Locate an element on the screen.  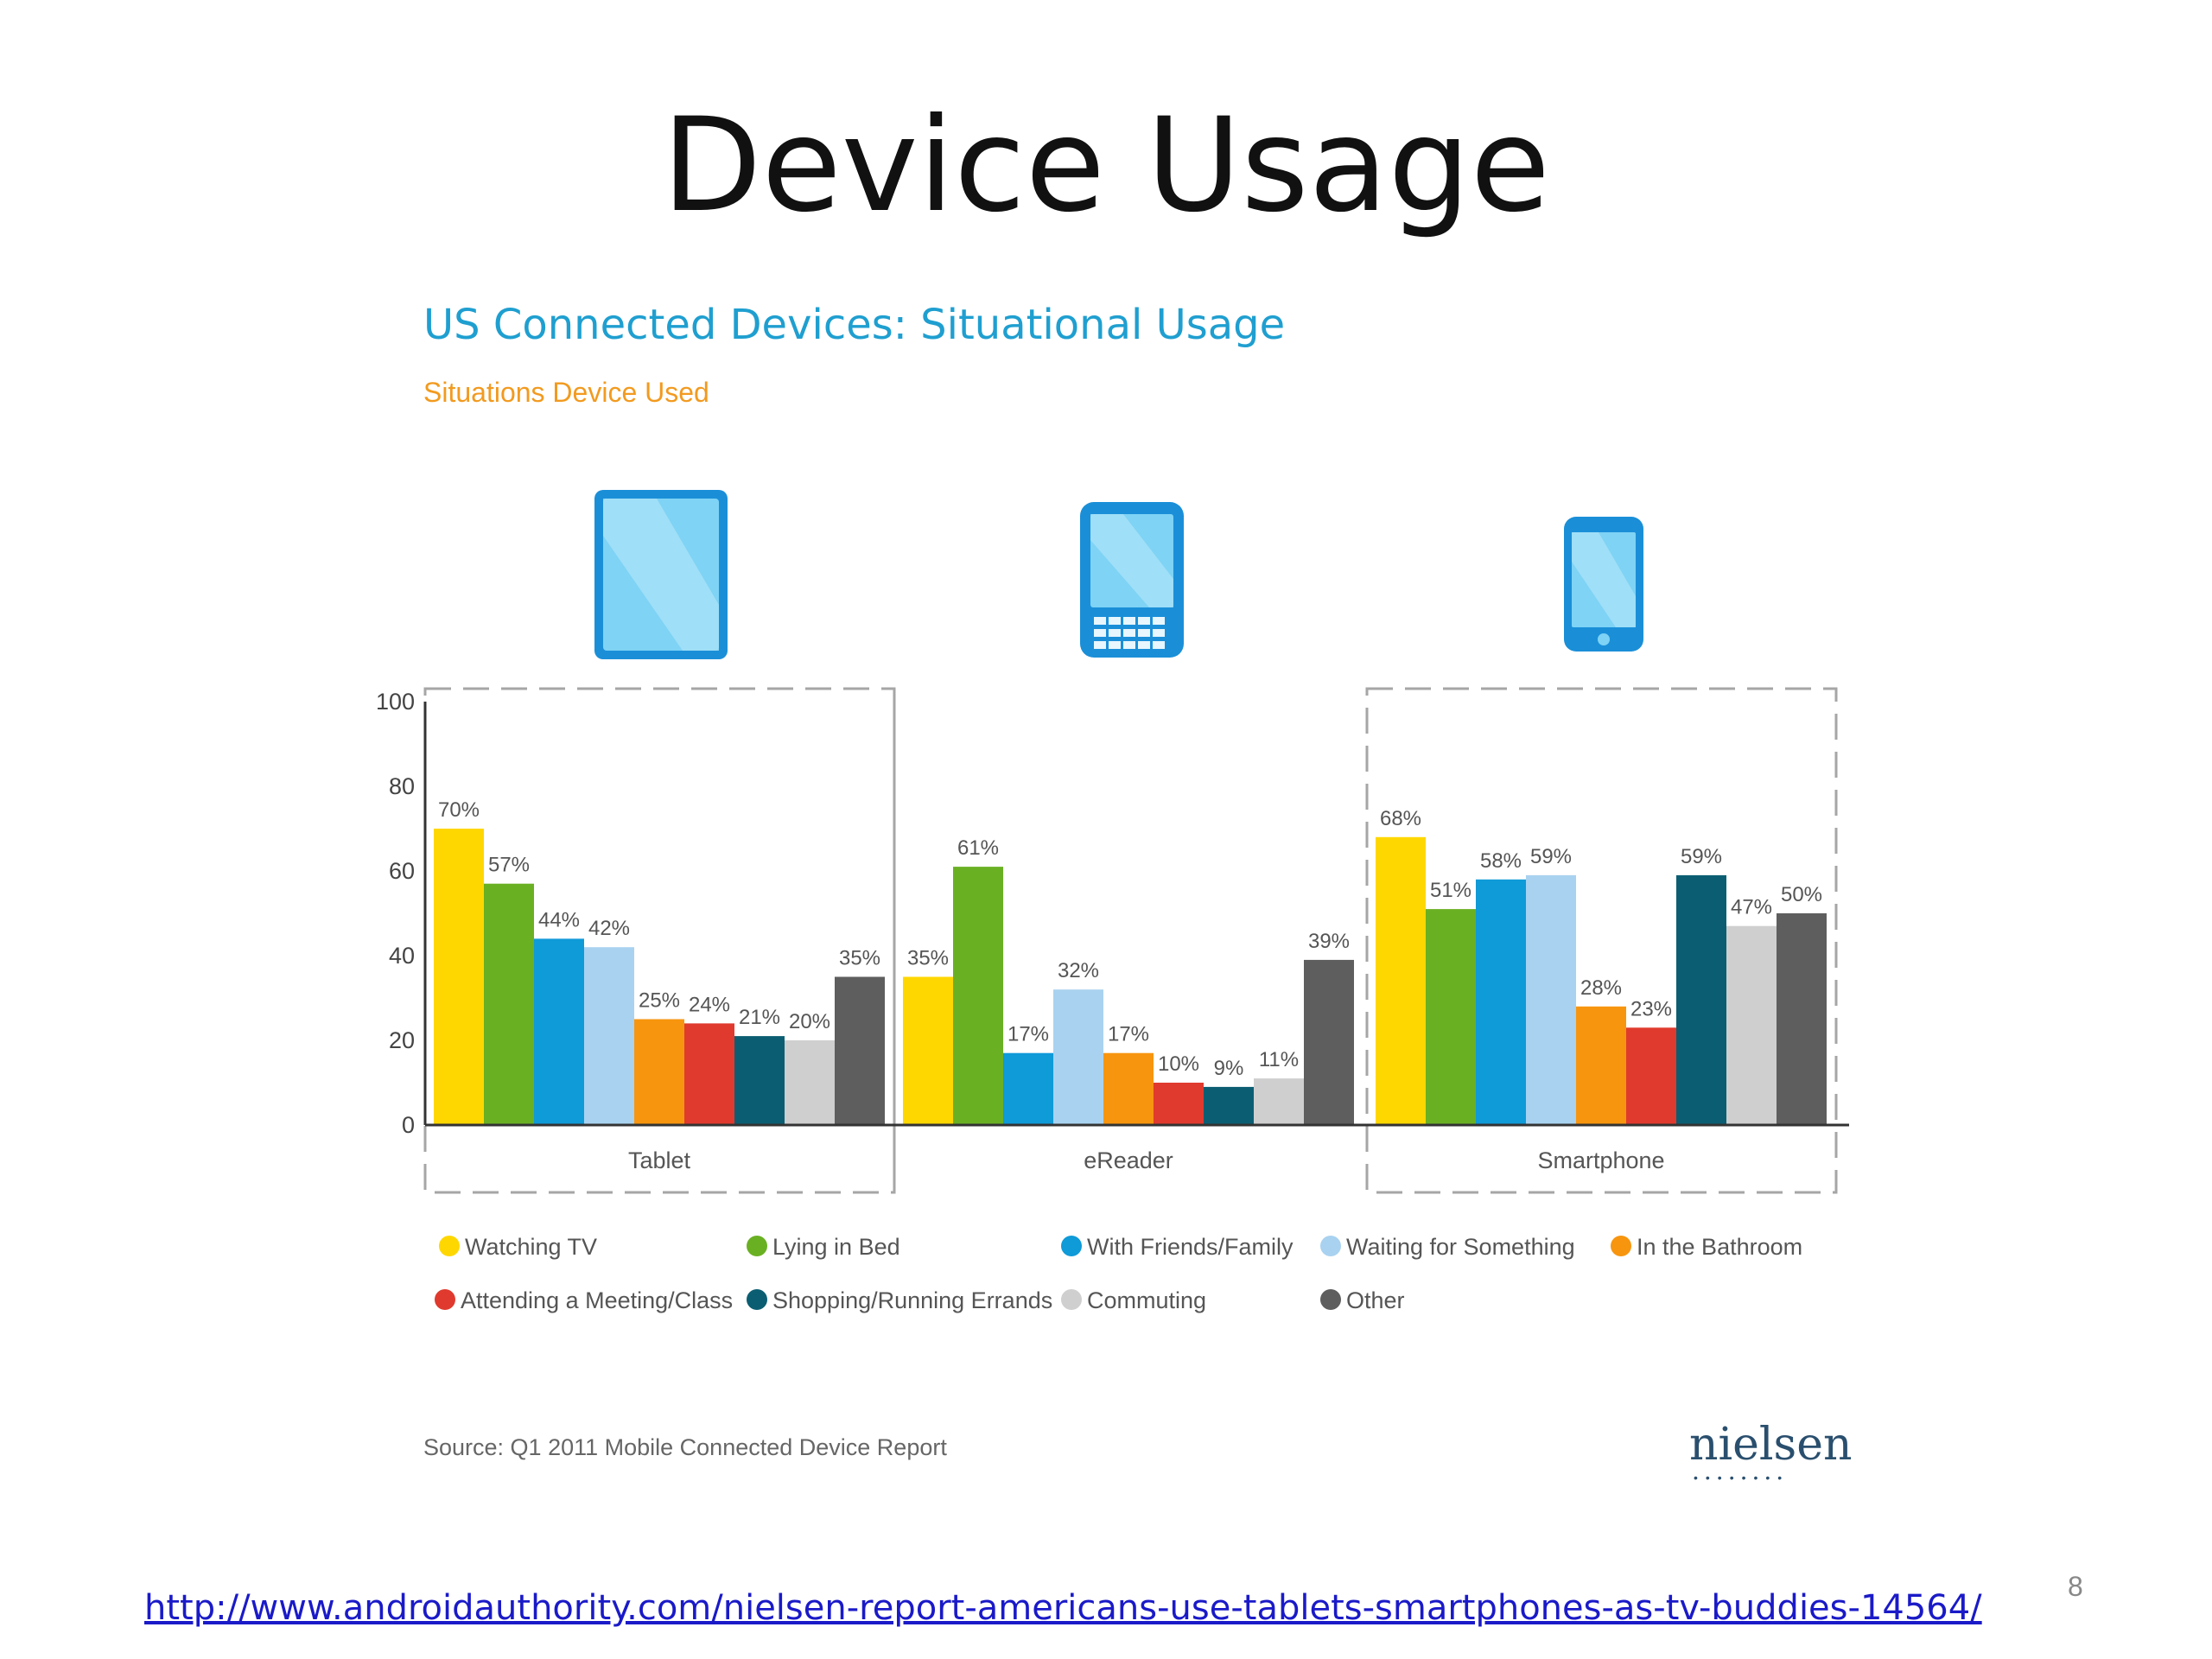
legend-item-label: With Friends/Family is located at coordinates (1190, 1247).